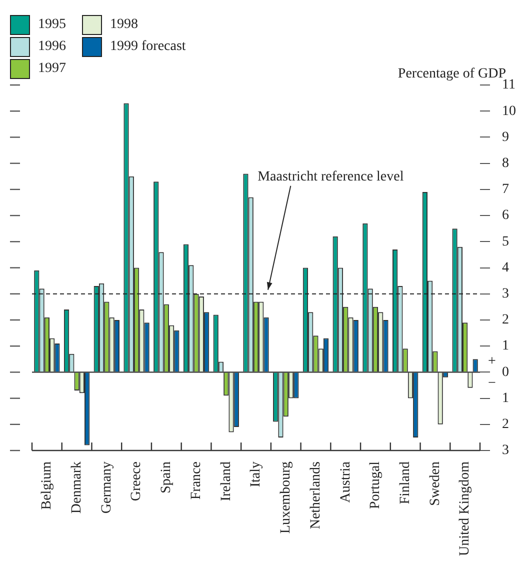  What do you see at coordinates (52, 69) in the screenshot?
I see `legend-label: 1997` at bounding box center [52, 69].